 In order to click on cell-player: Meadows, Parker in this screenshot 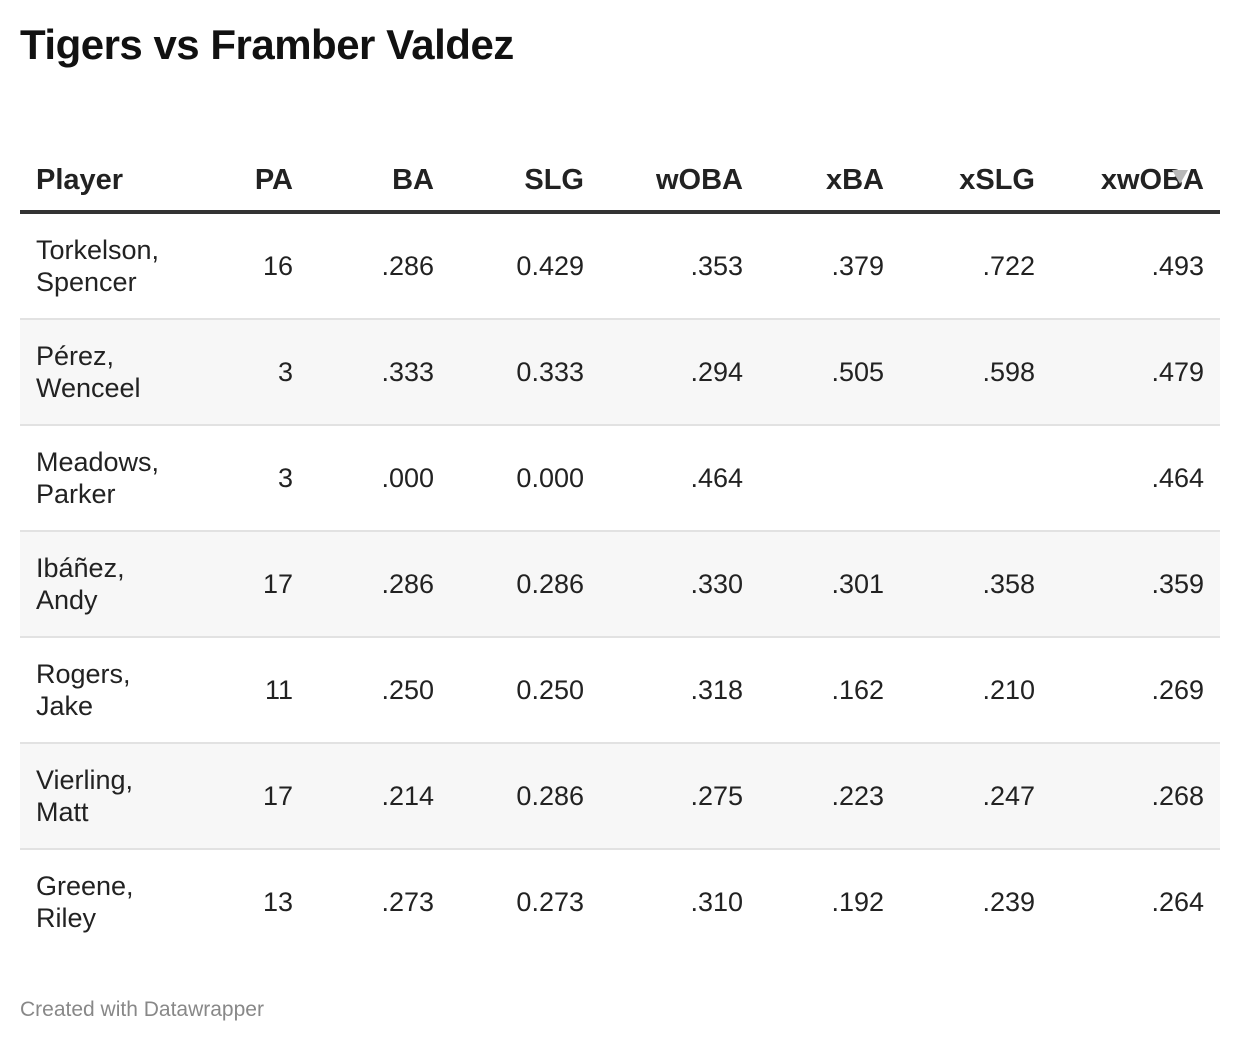, I will do `click(131, 478)`.